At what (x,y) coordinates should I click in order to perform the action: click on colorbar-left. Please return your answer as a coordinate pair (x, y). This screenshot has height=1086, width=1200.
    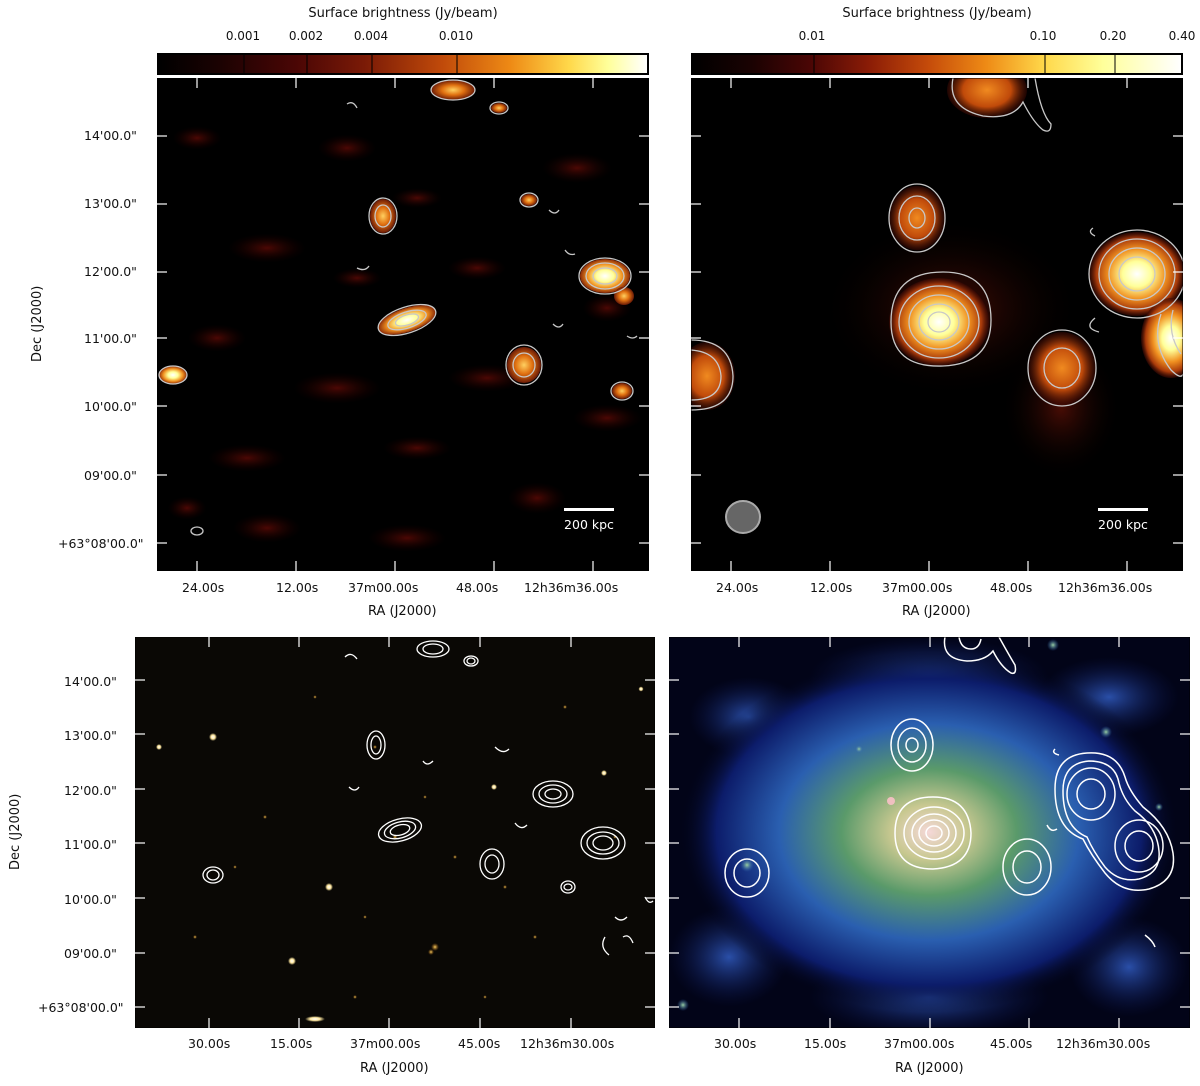
    Looking at the image, I should click on (403, 64).